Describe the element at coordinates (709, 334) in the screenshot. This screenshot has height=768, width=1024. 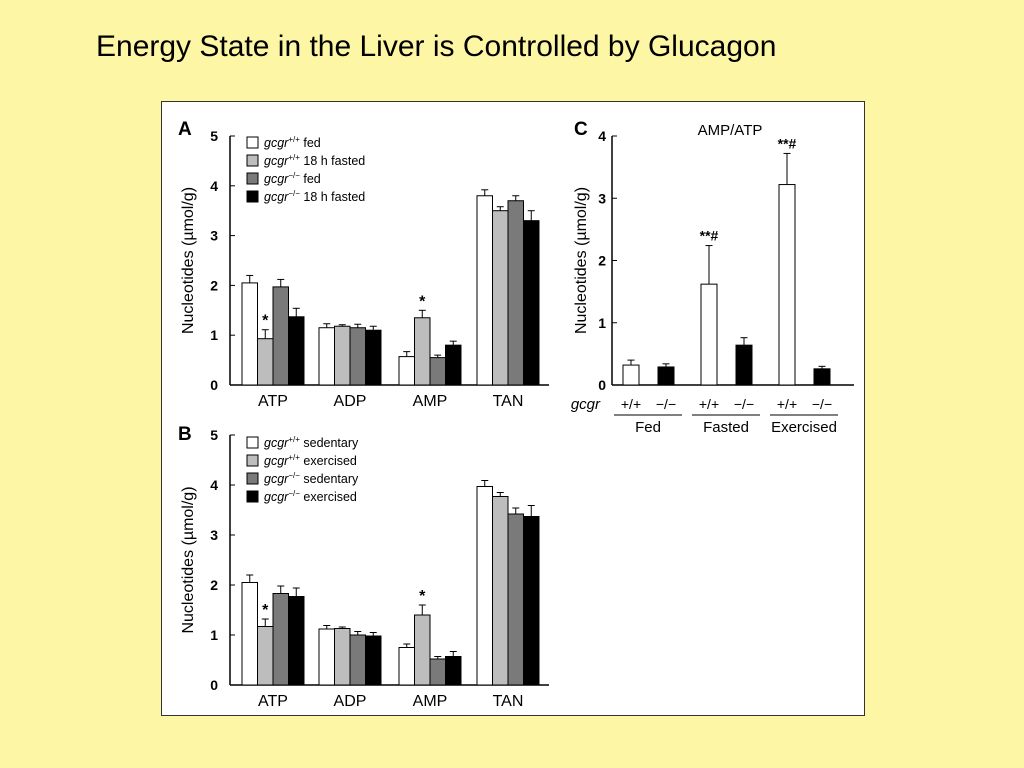
I see `bar-c-fasted-wt` at that location.